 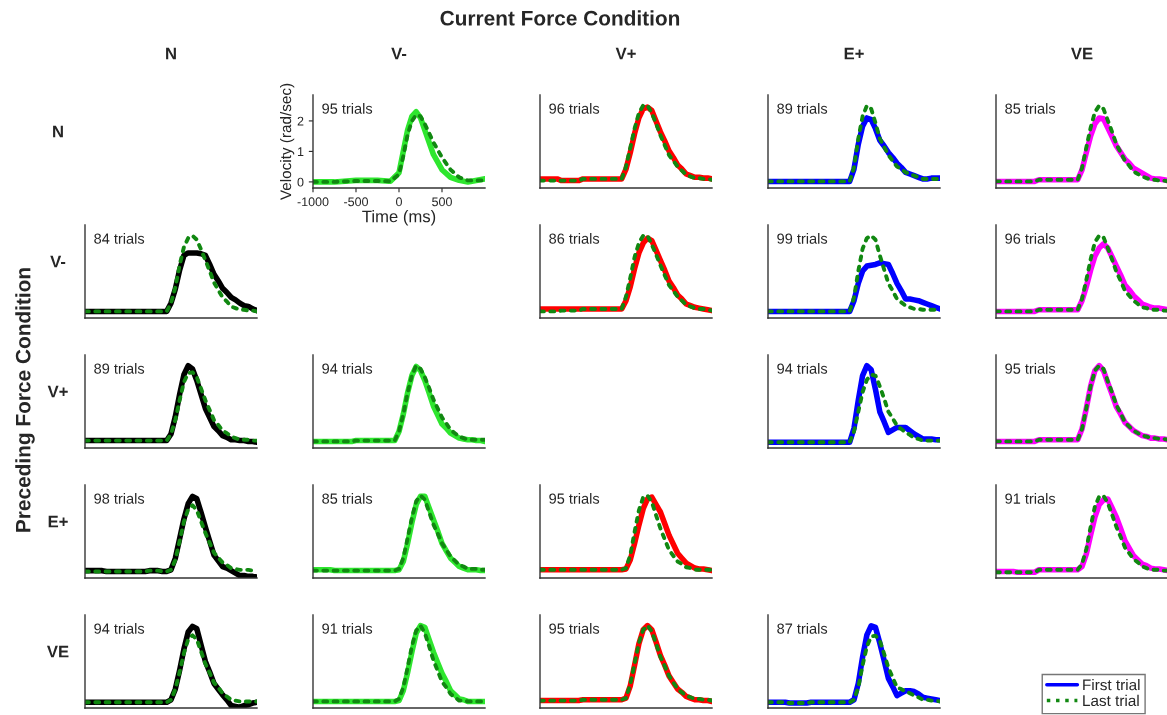 I want to click on x-axis-title: Time (ms), so click(x=399, y=218).